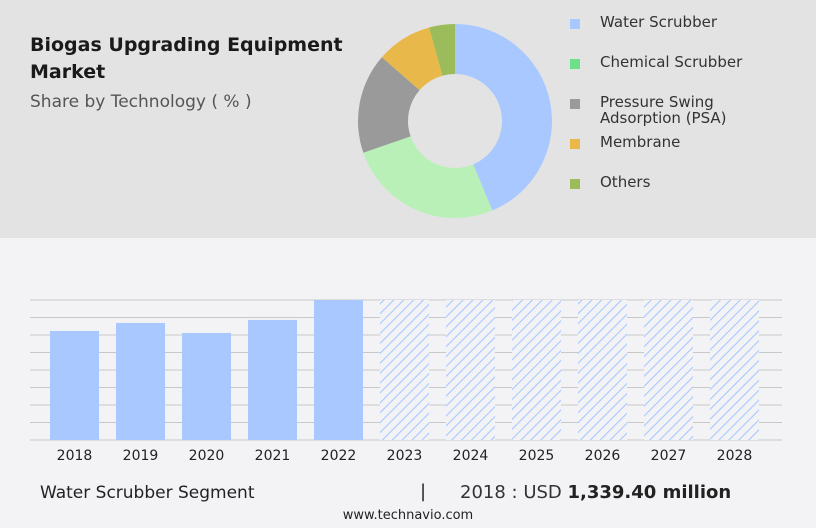 The width and height of the screenshot is (816, 528). What do you see at coordinates (207, 456) in the screenshot?
I see `x-tick-label: 2020` at bounding box center [207, 456].